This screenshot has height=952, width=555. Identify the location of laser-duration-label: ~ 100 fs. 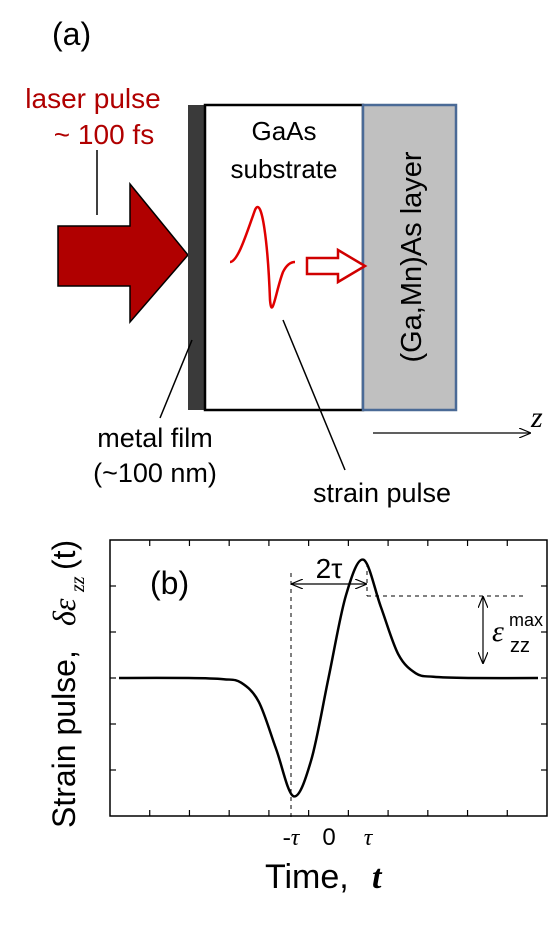
(104, 134).